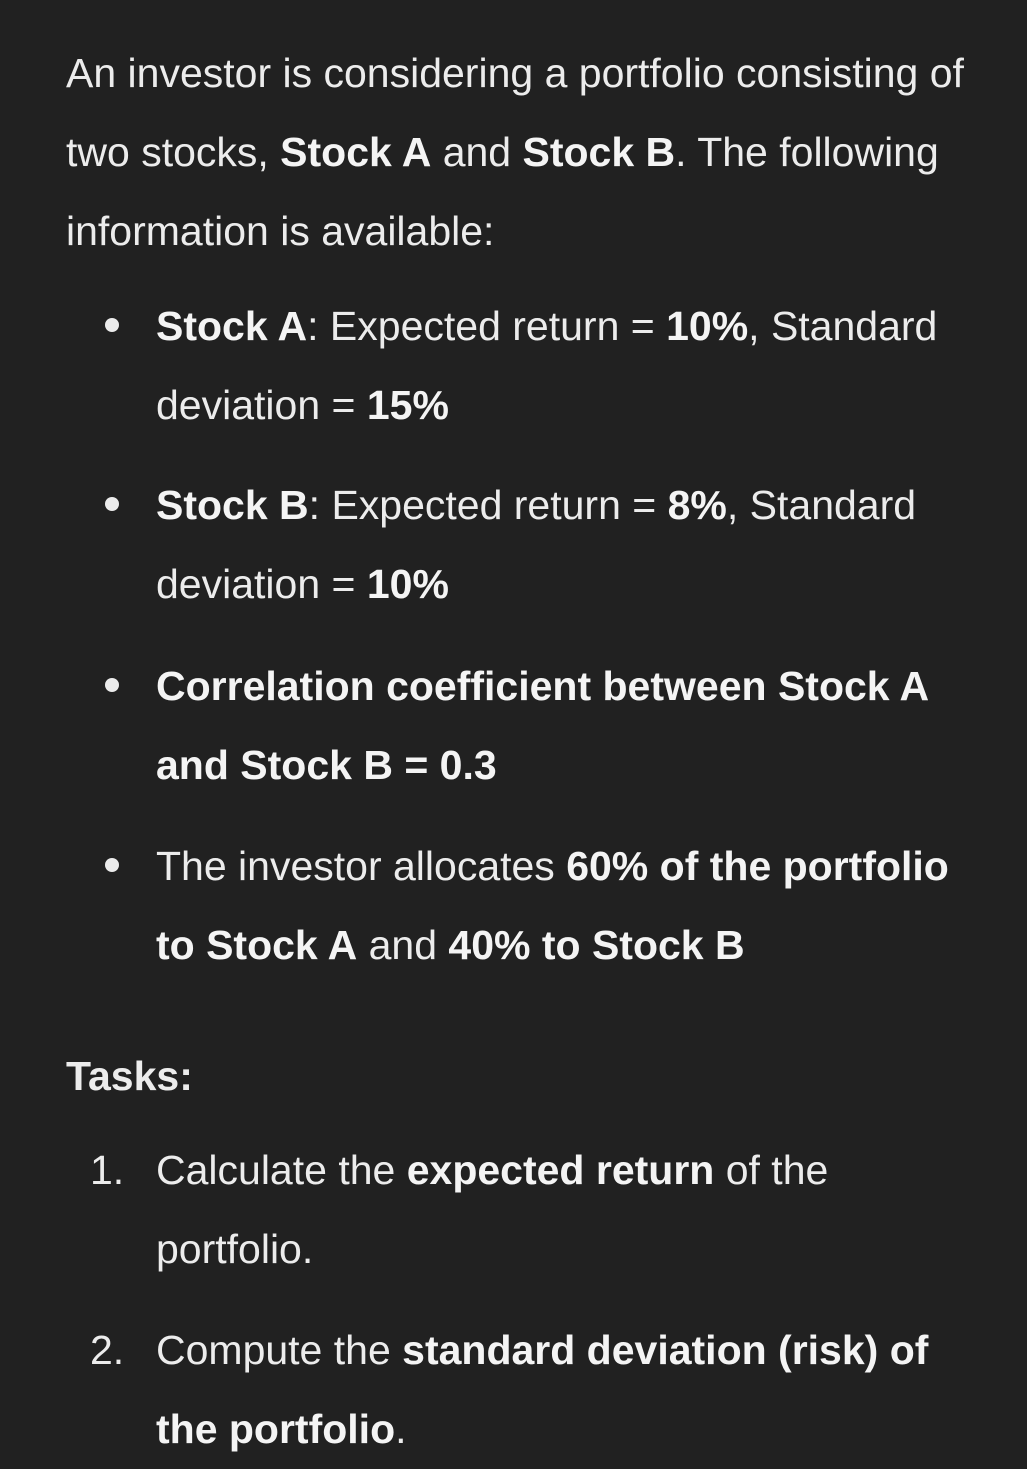 The width and height of the screenshot is (1027, 1469). What do you see at coordinates (477, 152) in the screenshot?
I see `intro-text-2: and` at bounding box center [477, 152].